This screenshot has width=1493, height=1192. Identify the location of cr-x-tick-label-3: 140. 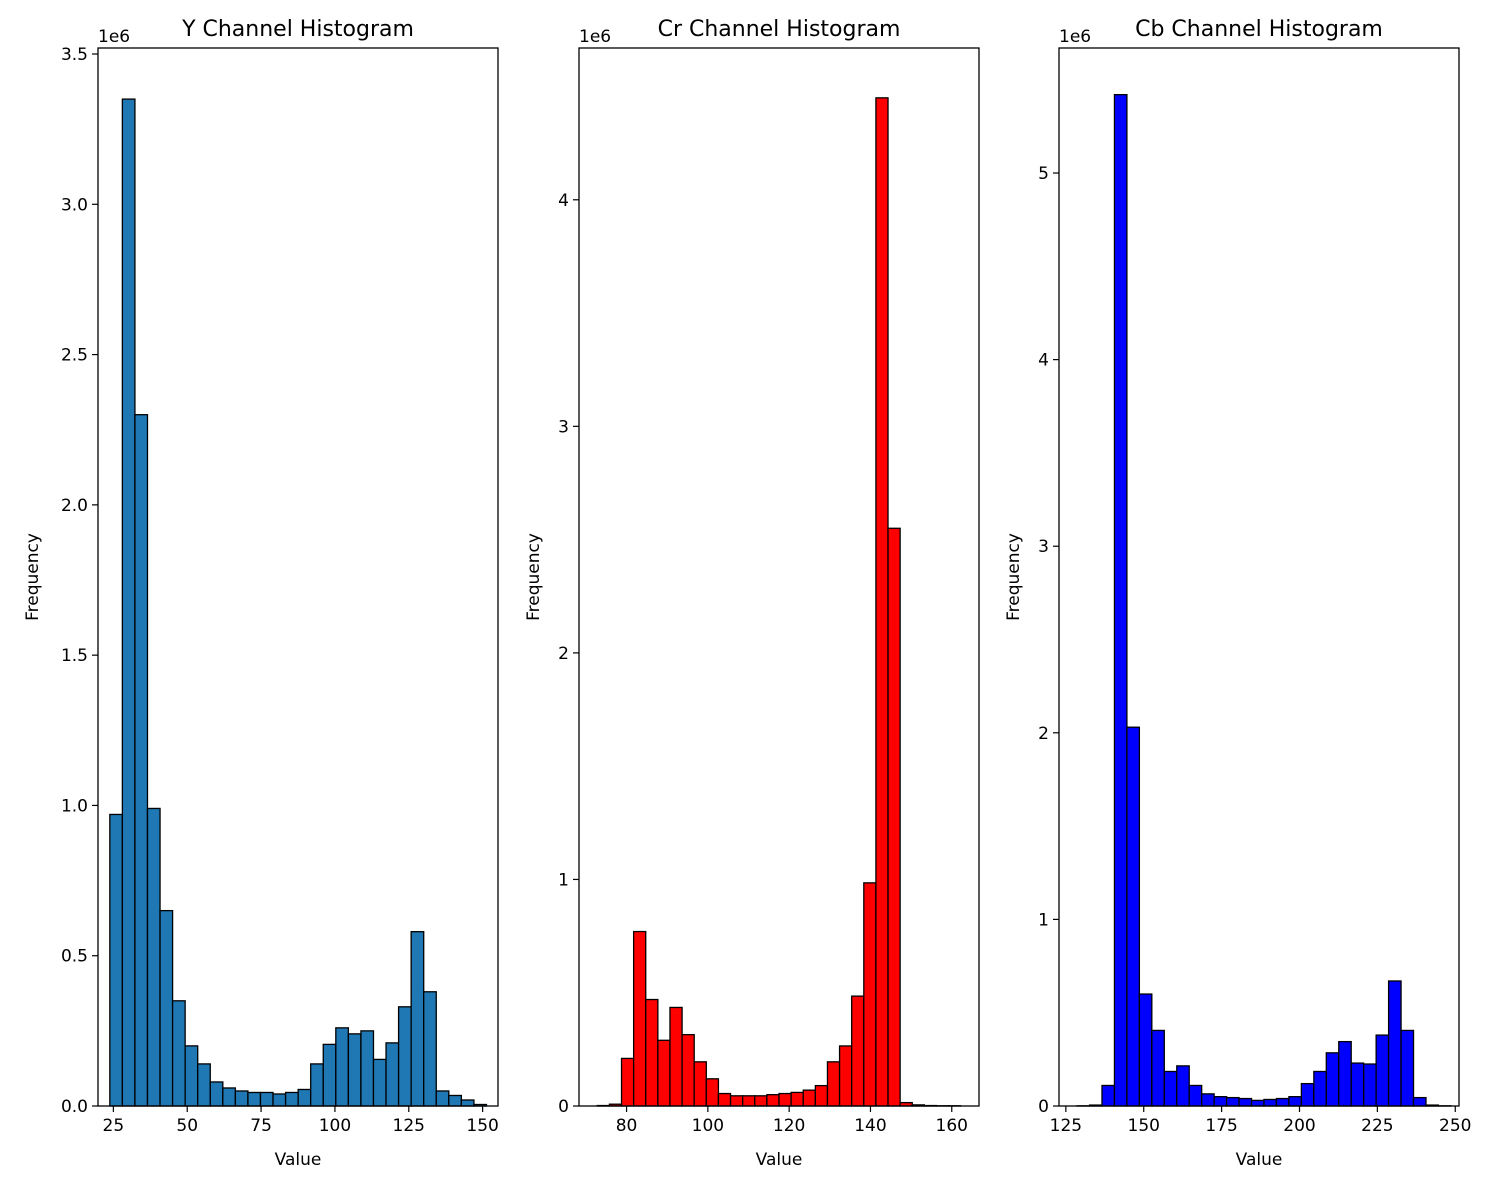
(870, 1126).